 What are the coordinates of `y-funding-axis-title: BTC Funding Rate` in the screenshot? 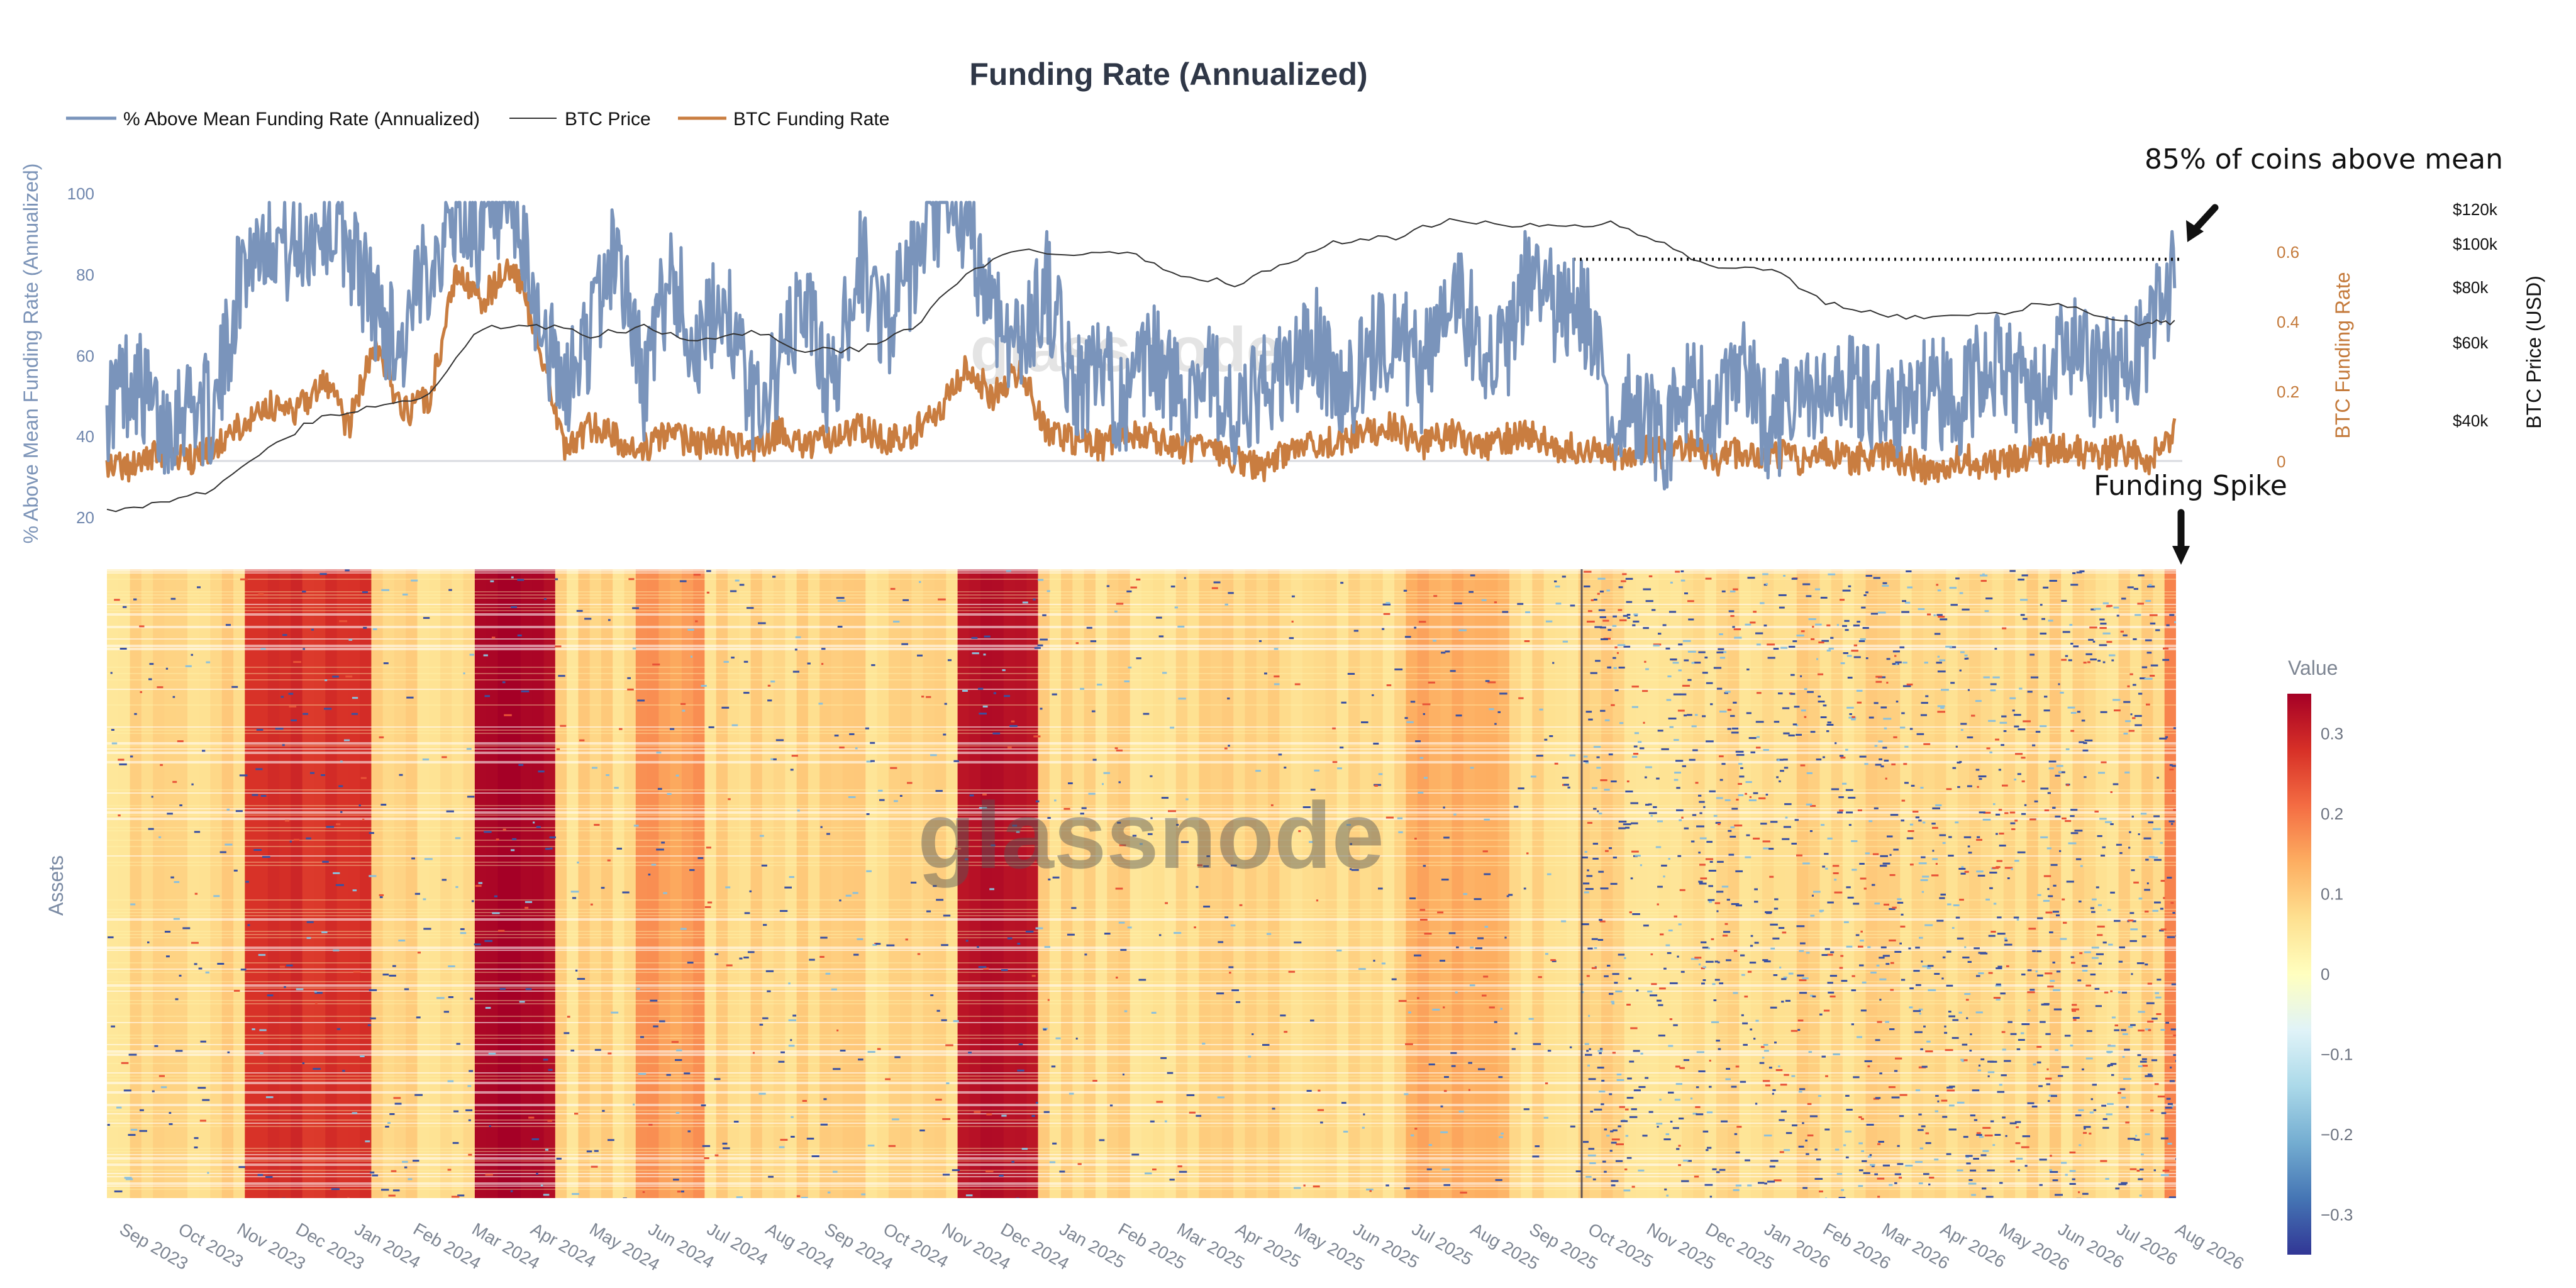 It's located at (2342, 355).